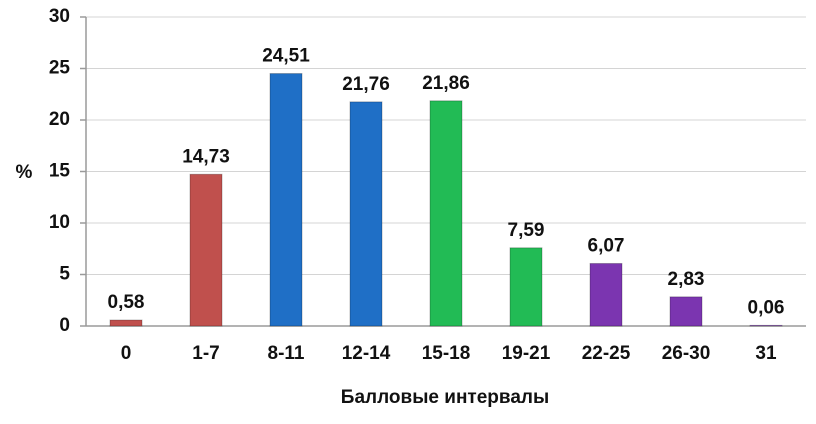  Describe the element at coordinates (446, 353) in the screenshot. I see `x-tick-label: 15-18` at that location.